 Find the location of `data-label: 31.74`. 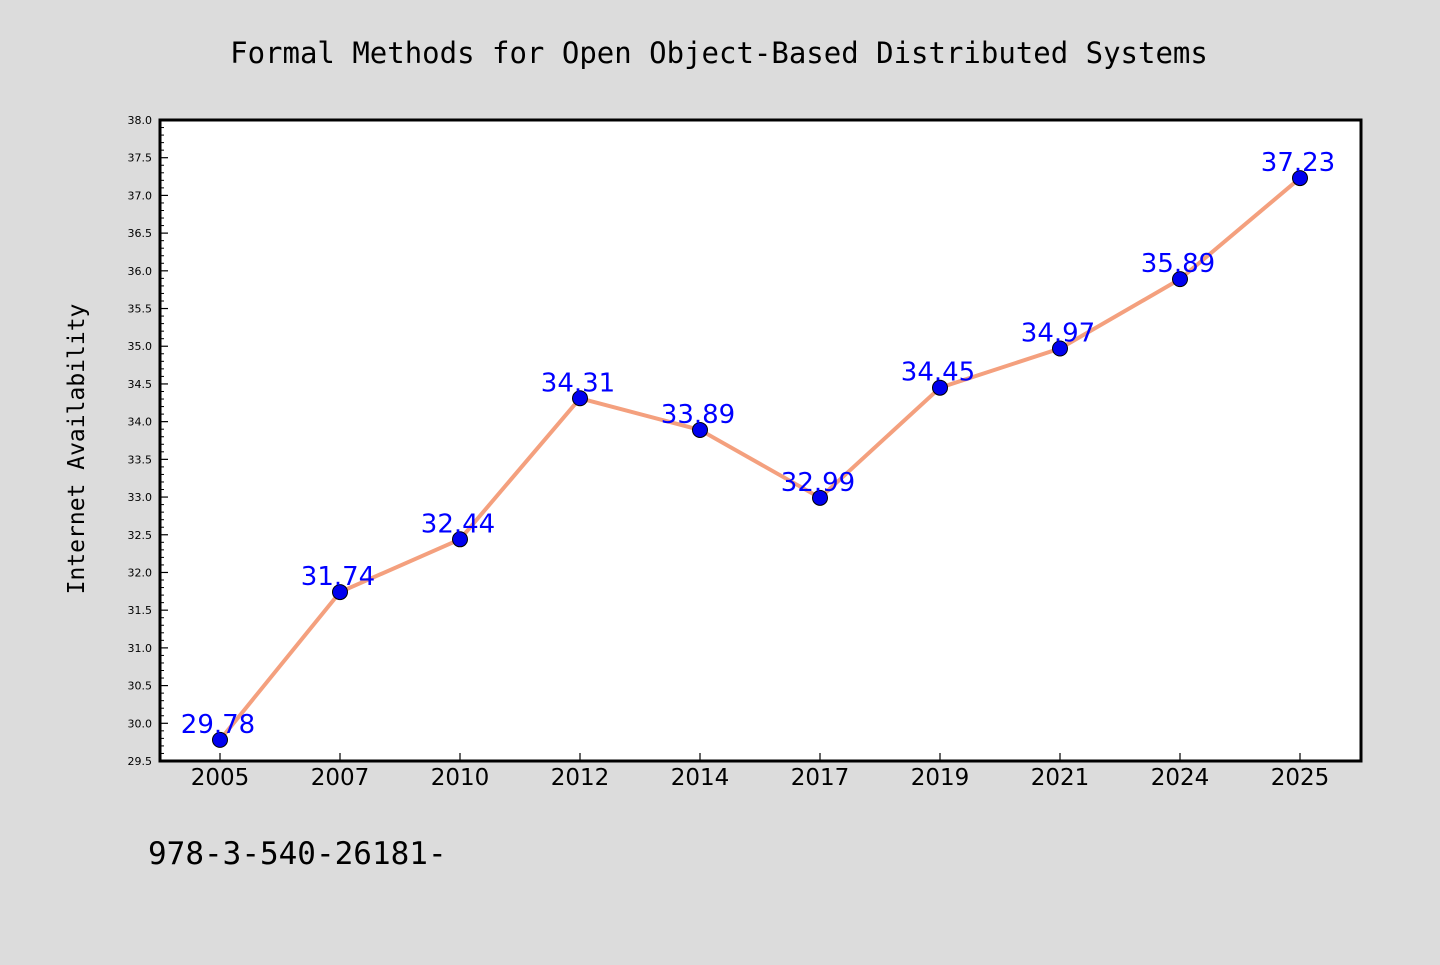

data-label: 31.74 is located at coordinates (338, 577).